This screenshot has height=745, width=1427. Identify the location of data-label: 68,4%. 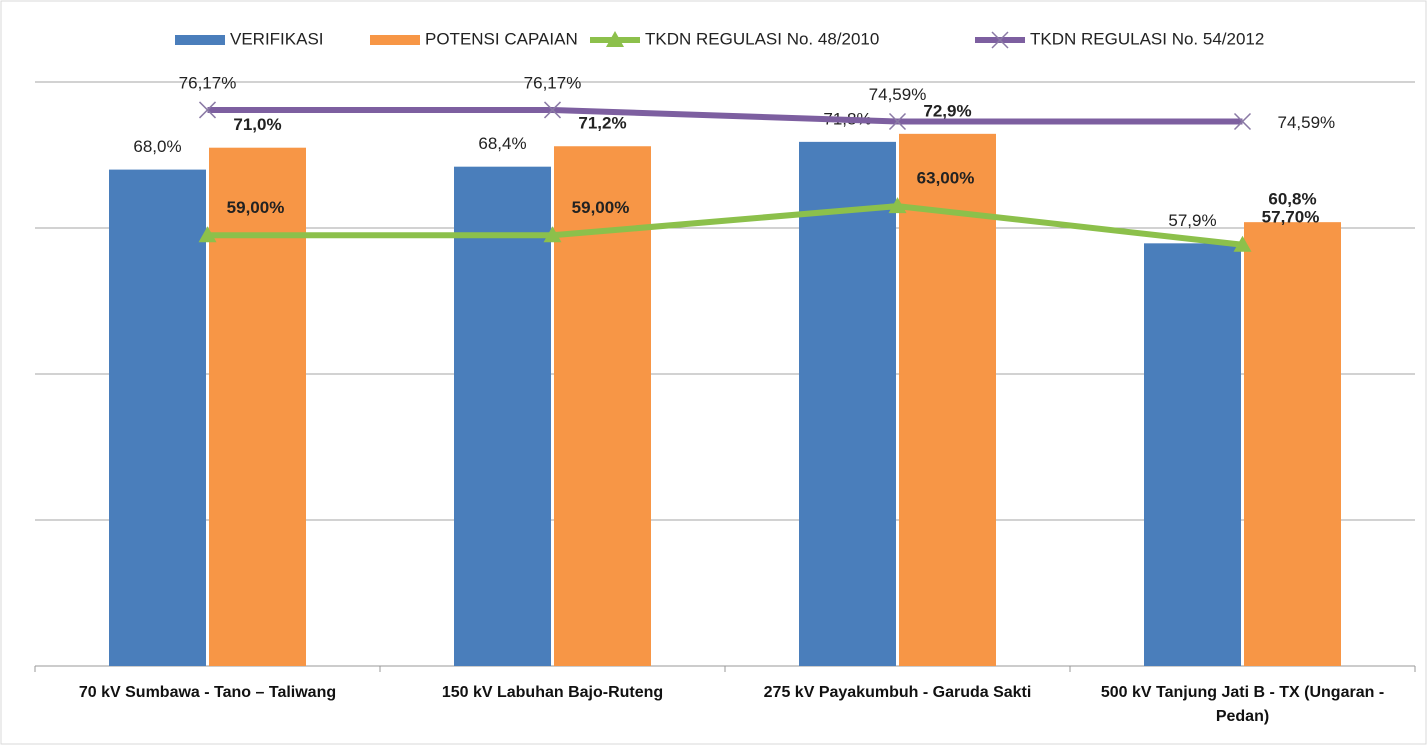
(502, 143).